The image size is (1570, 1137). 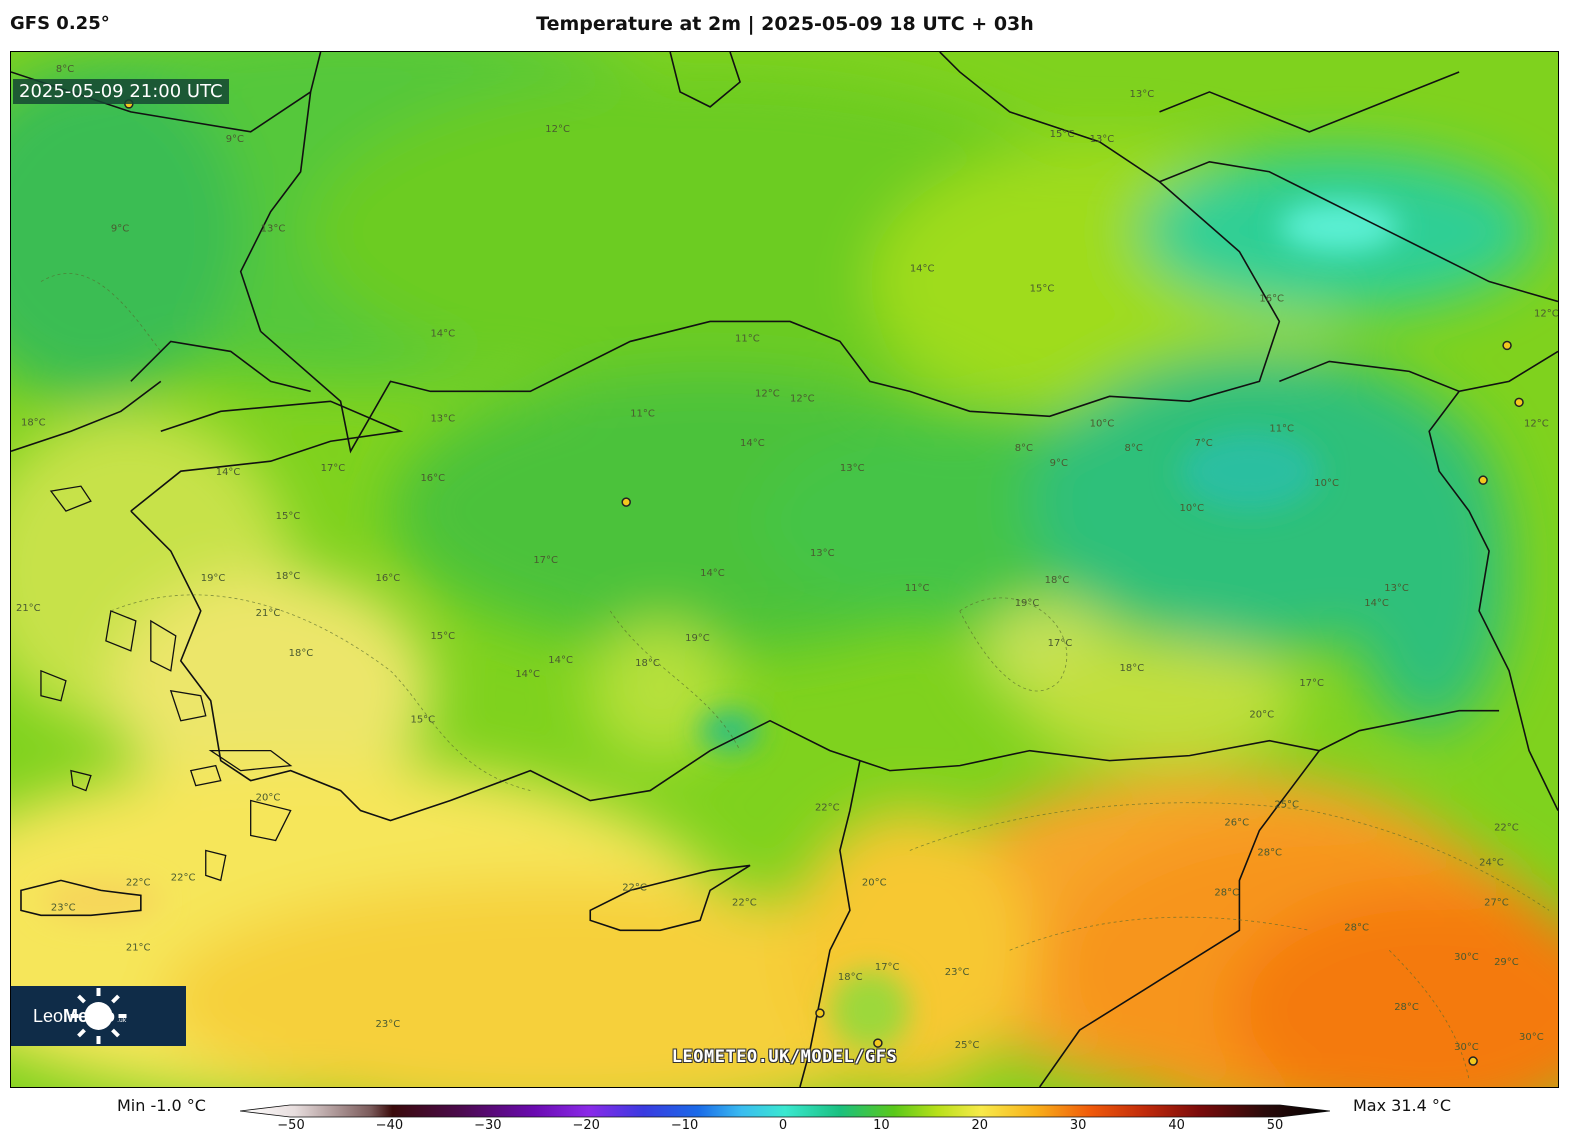 What do you see at coordinates (60, 23) in the screenshot?
I see `model-label: GFS 0.25°` at bounding box center [60, 23].